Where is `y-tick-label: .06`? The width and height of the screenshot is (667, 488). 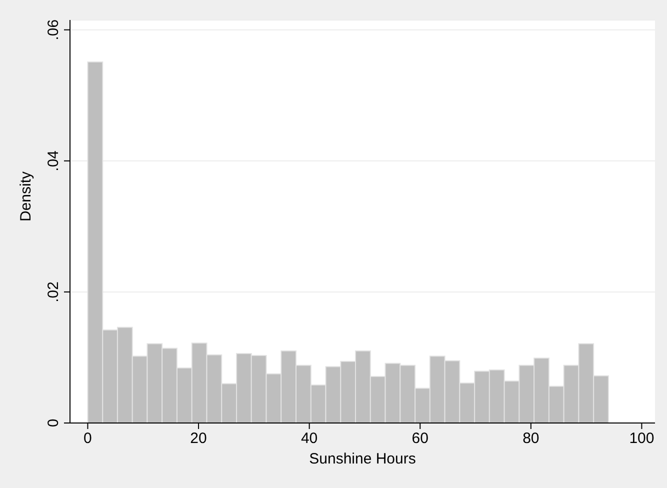
y-tick-label: .06 is located at coordinates (53, 29).